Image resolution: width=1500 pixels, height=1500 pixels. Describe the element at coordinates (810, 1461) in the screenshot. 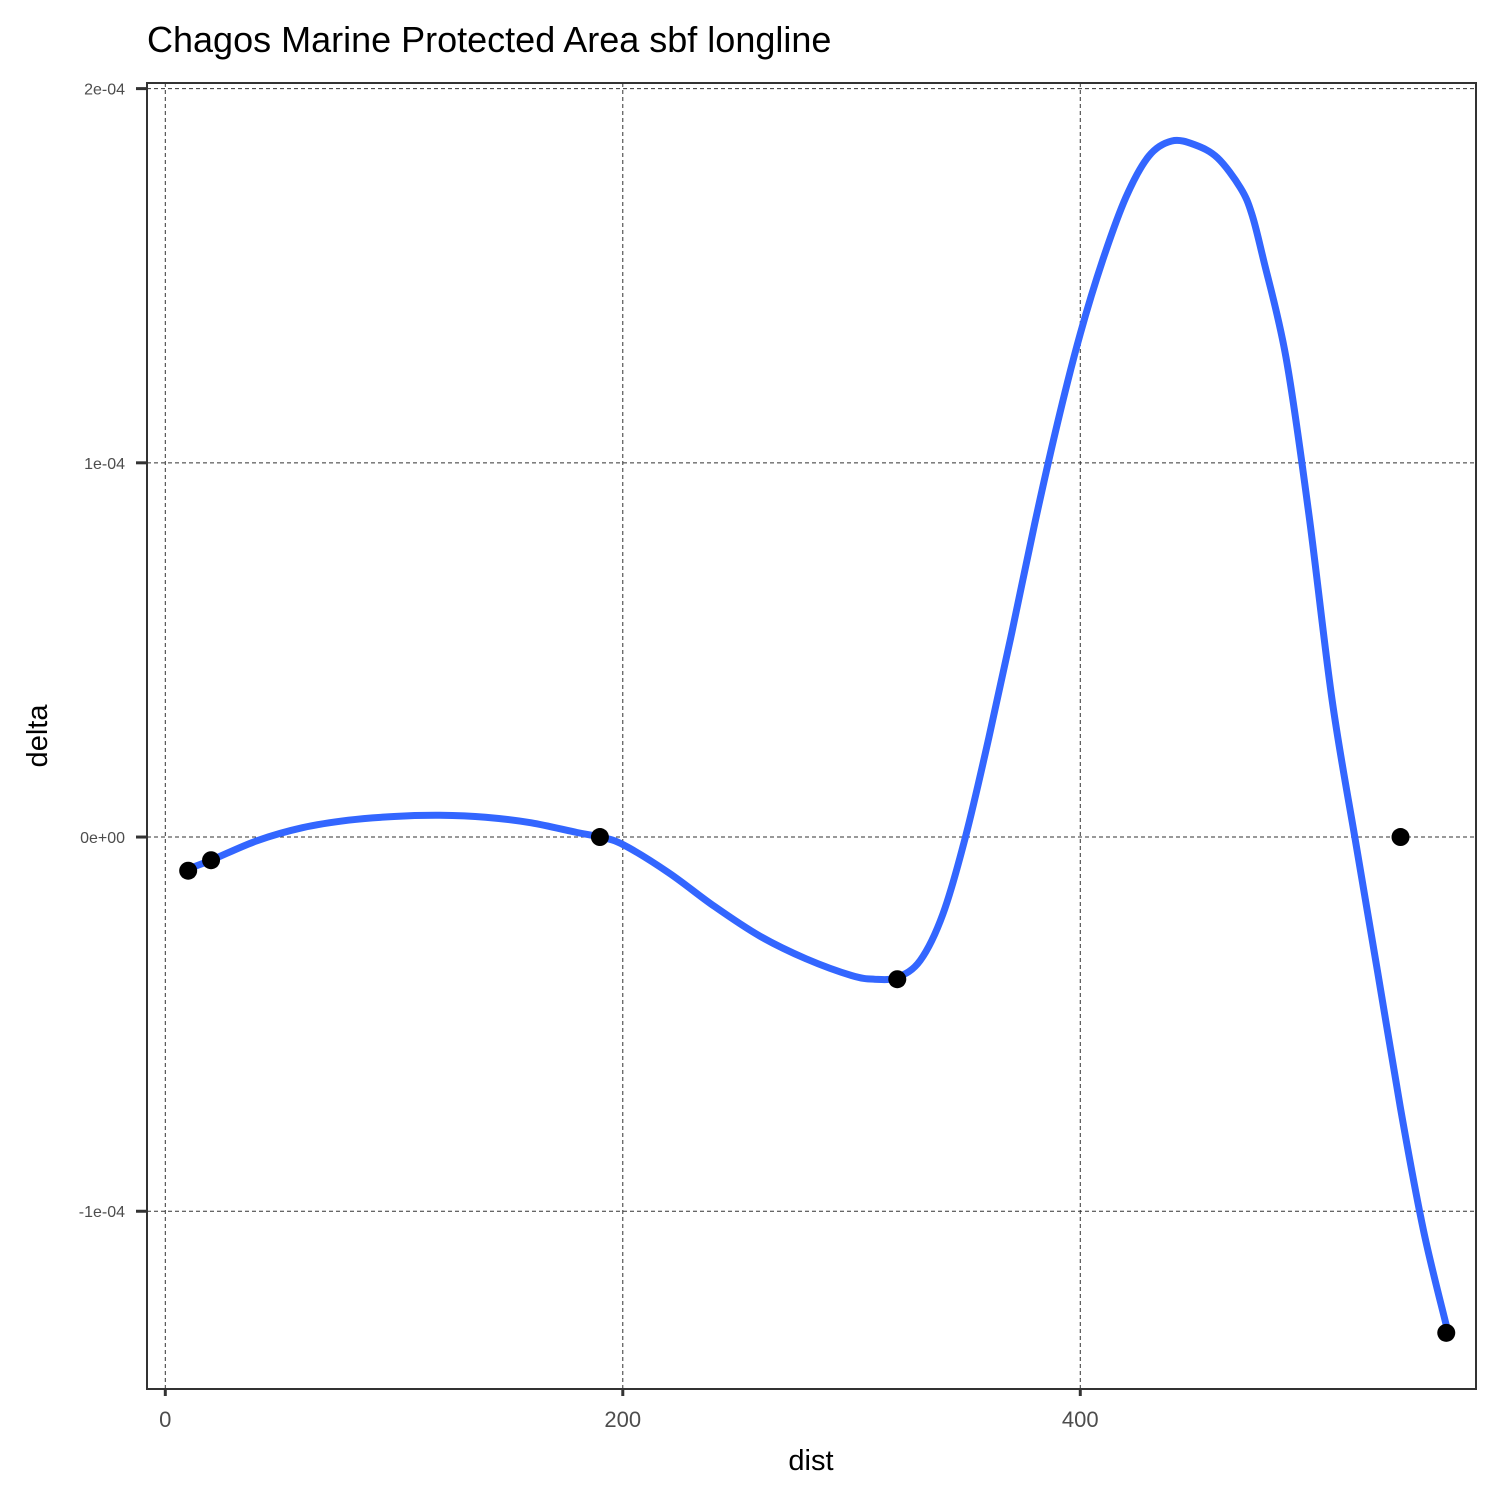

I see `x-axis-title: dist` at that location.